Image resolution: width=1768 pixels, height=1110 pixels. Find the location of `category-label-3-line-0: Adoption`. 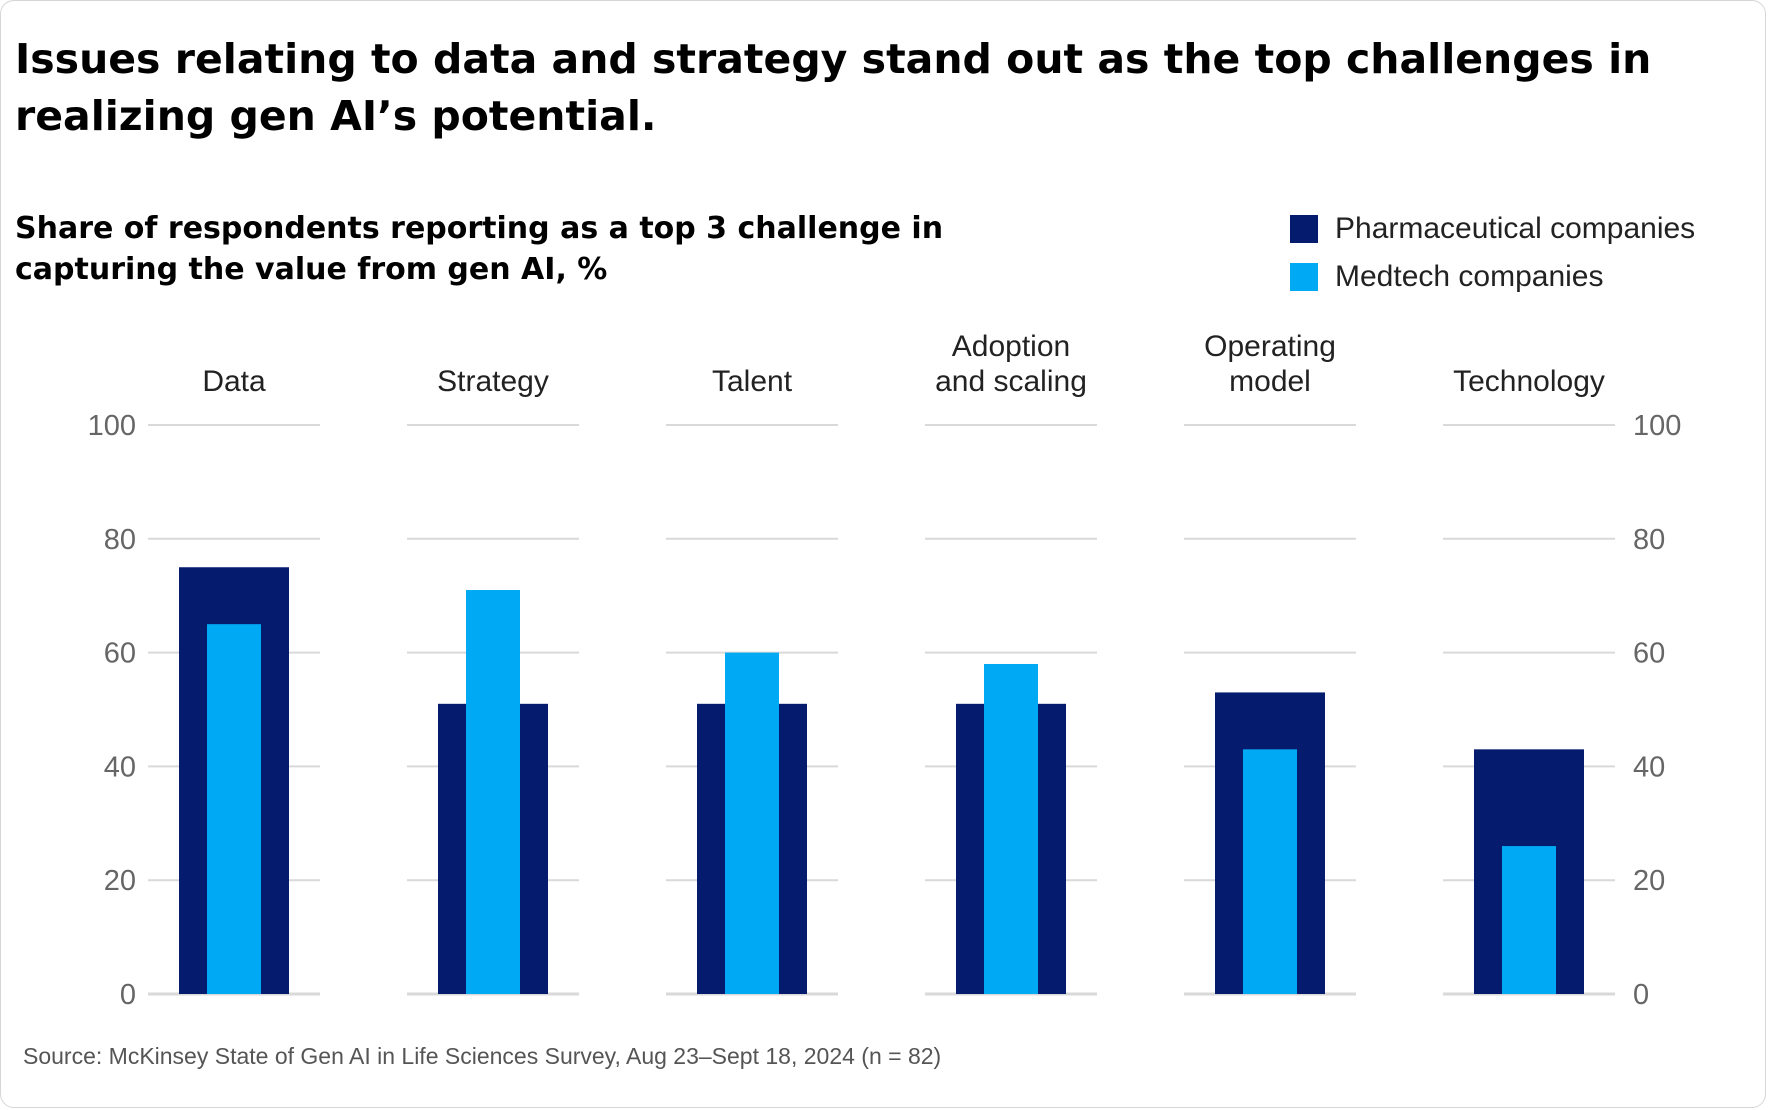

category-label-3-line-0: Adoption is located at coordinates (1011, 346).